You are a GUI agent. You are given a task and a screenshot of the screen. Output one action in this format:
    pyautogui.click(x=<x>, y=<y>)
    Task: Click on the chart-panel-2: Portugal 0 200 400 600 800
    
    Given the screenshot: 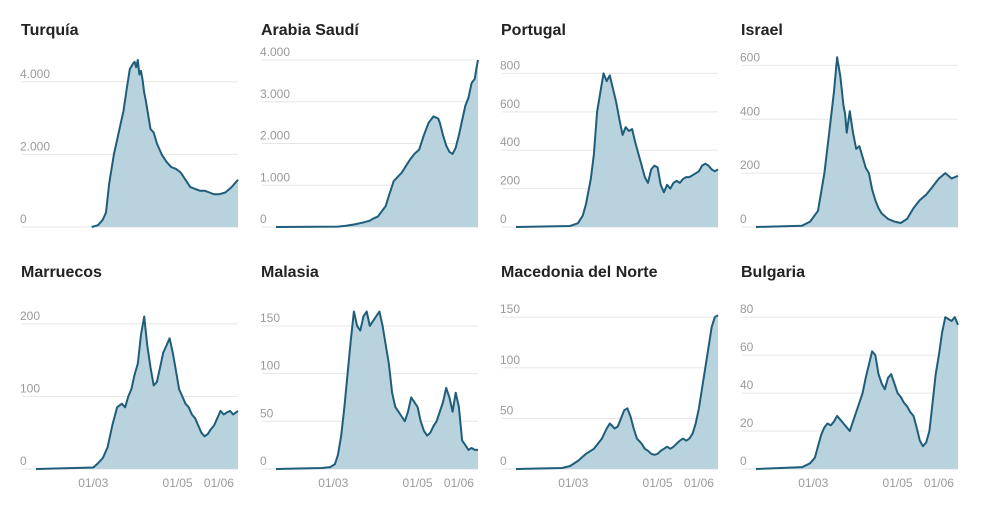 What is the action you would take?
    pyautogui.click(x=600, y=125)
    